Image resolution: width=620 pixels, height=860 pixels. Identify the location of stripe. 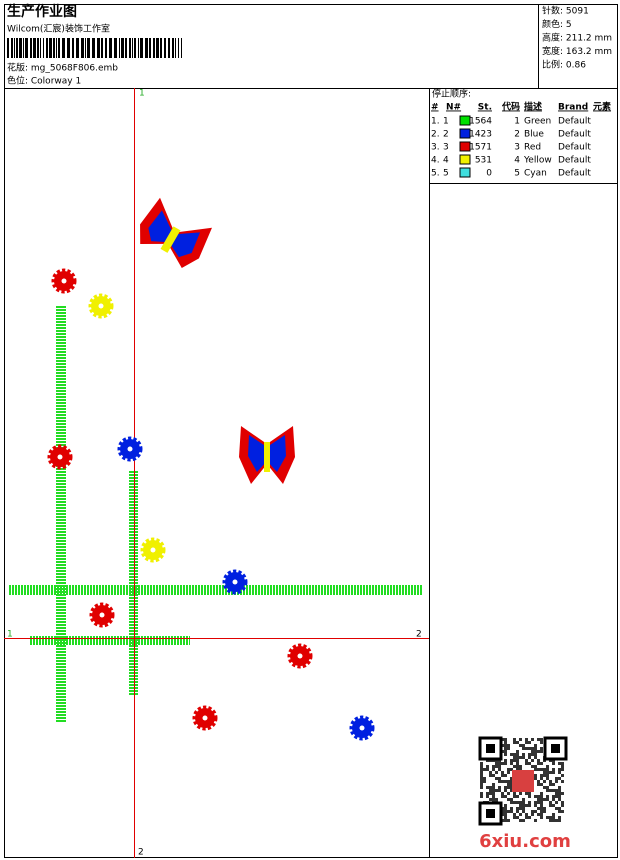
(61, 514).